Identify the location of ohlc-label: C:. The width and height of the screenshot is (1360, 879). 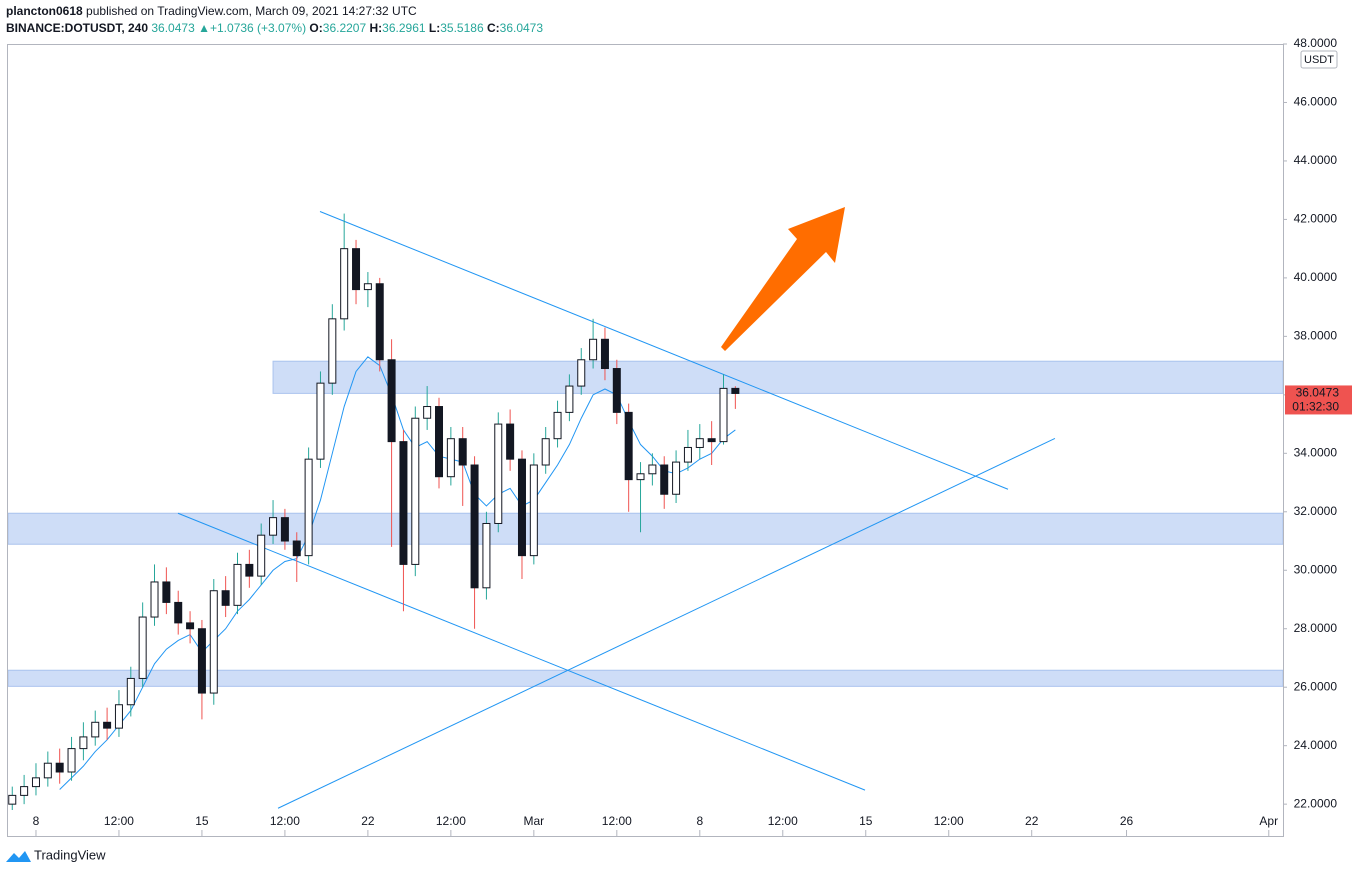
(493, 28).